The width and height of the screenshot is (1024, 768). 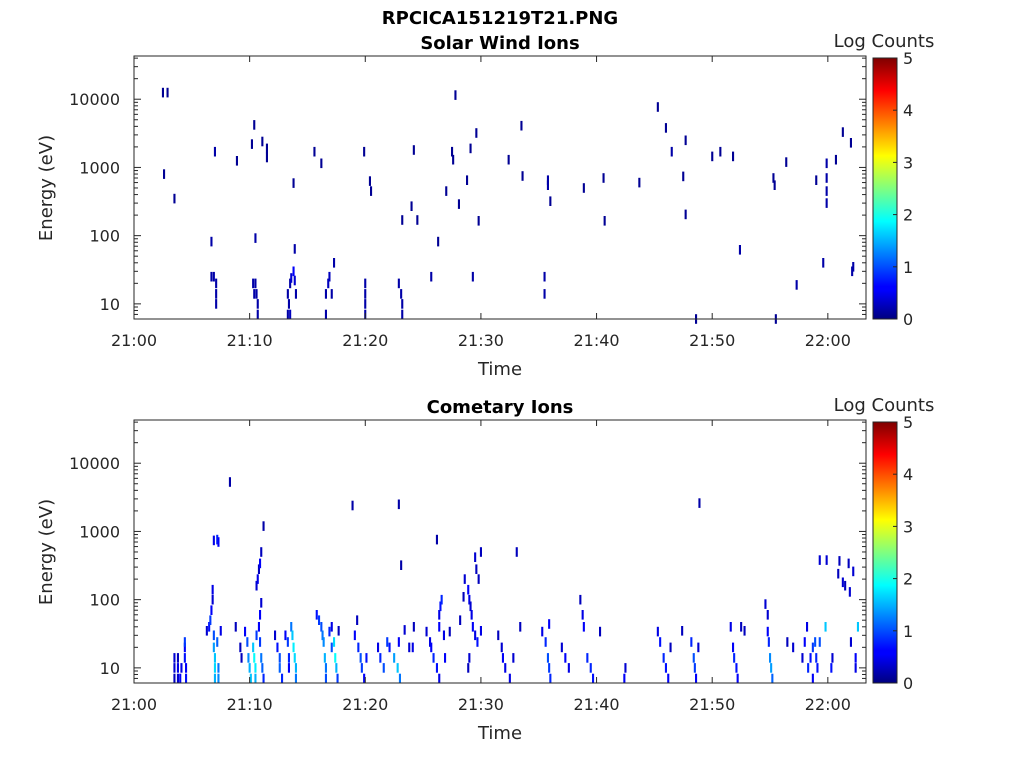 I want to click on x-tick-label: 21:20, so click(x=365, y=340).